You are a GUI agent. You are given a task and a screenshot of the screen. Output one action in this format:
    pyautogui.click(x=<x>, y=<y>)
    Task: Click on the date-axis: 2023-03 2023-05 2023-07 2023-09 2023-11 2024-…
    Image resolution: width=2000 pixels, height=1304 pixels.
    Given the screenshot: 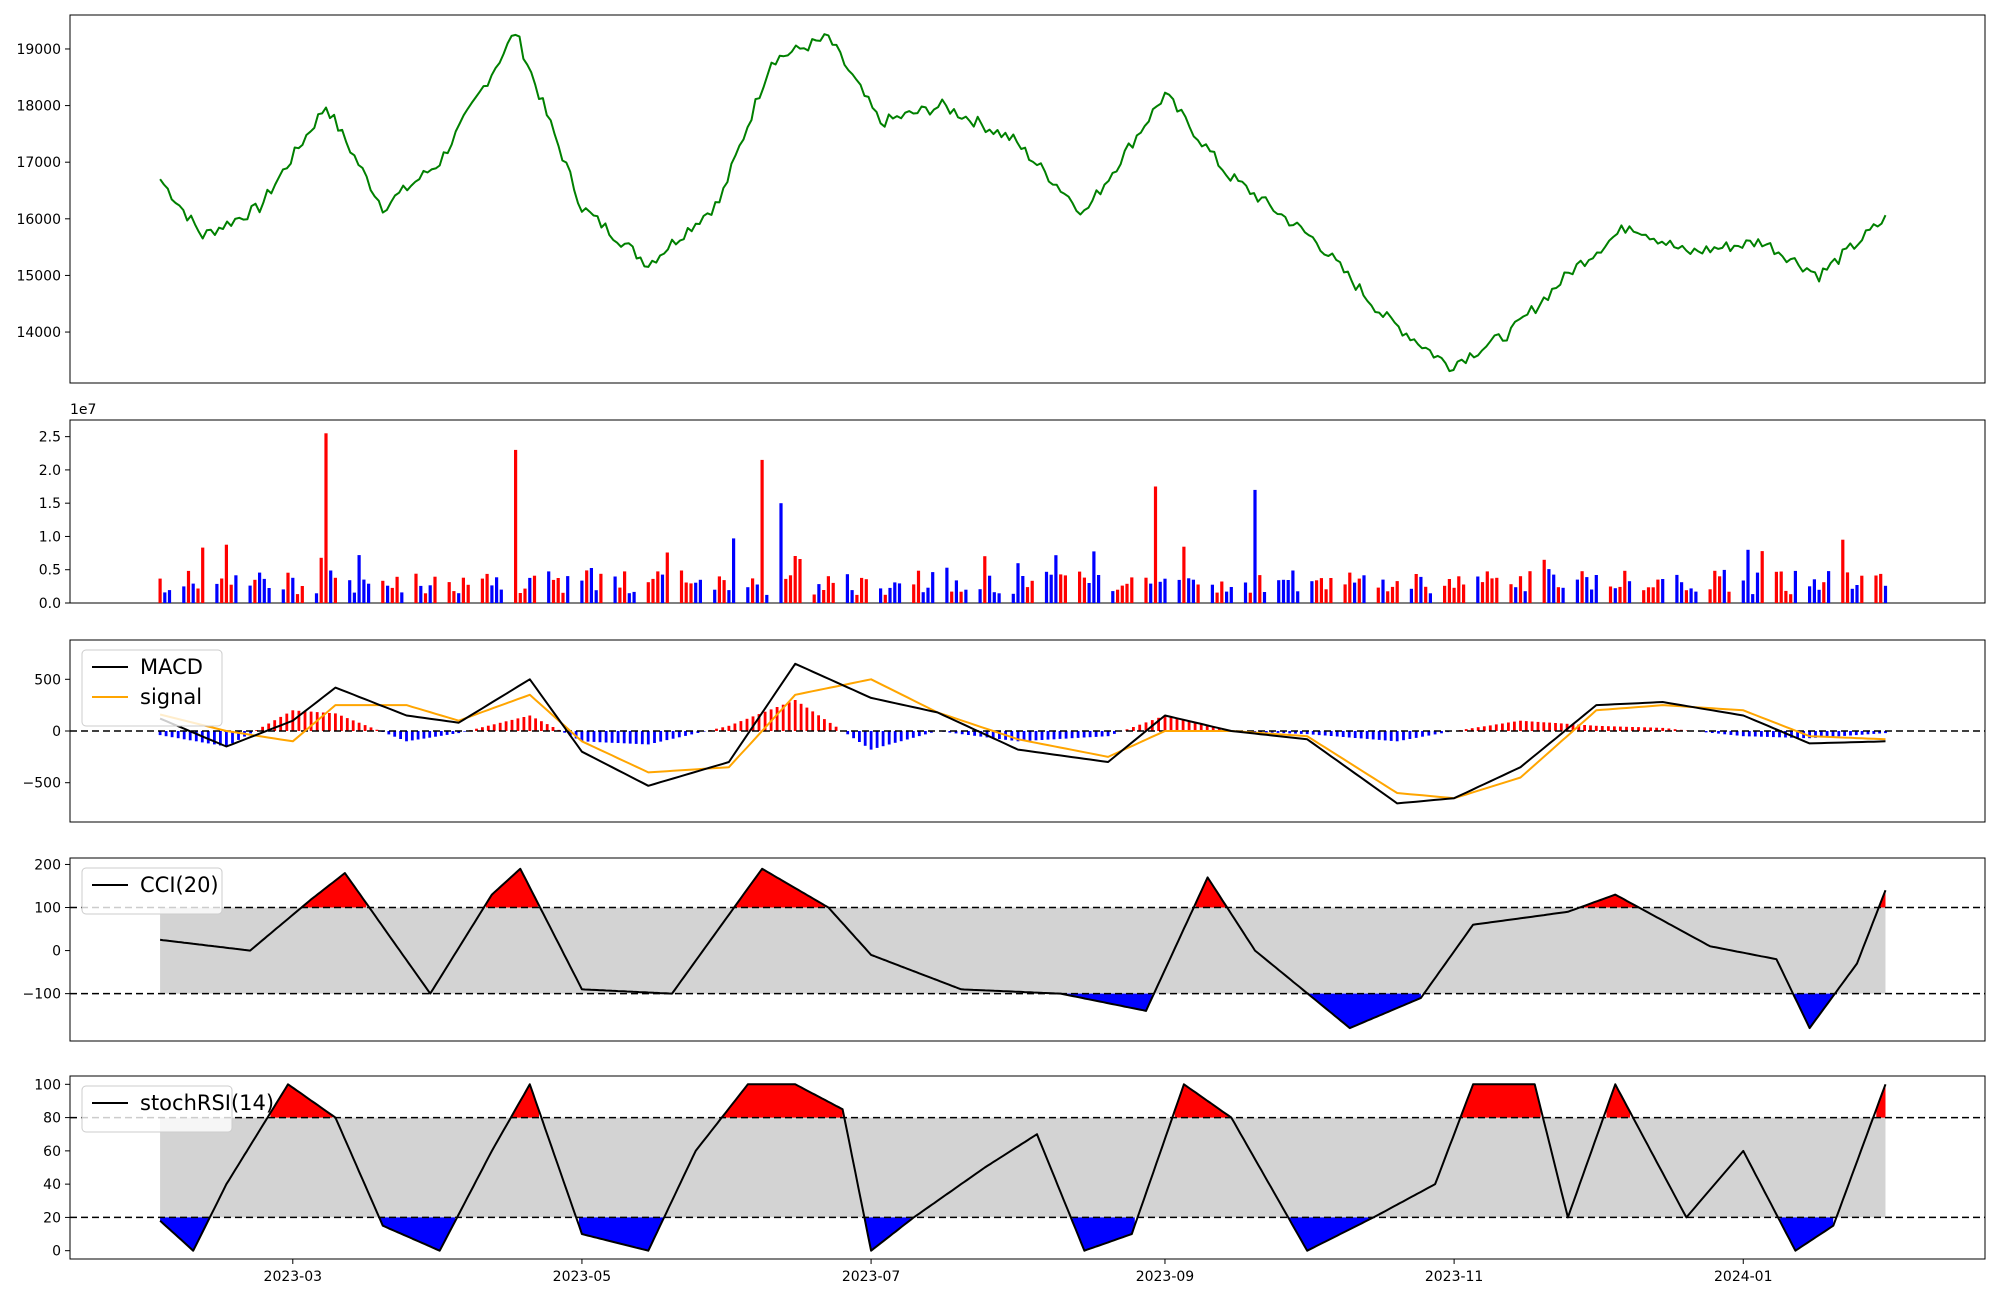 What is the action you would take?
    pyautogui.click(x=1018, y=1272)
    